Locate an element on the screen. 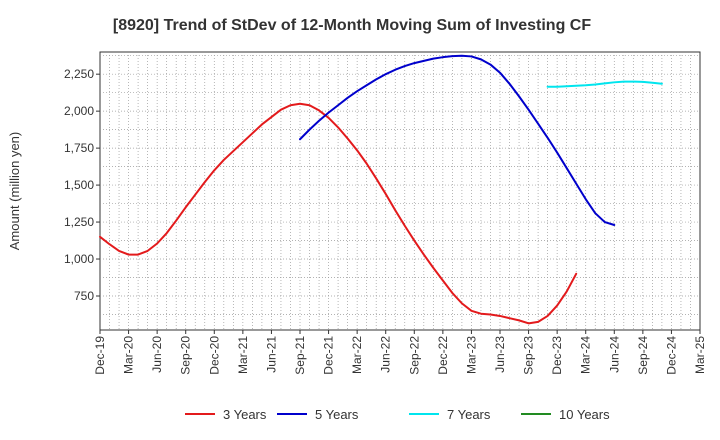 Image resolution: width=720 pixels, height=440 pixels. x-tick-label: Sep-20 is located at coordinates (186, 355).